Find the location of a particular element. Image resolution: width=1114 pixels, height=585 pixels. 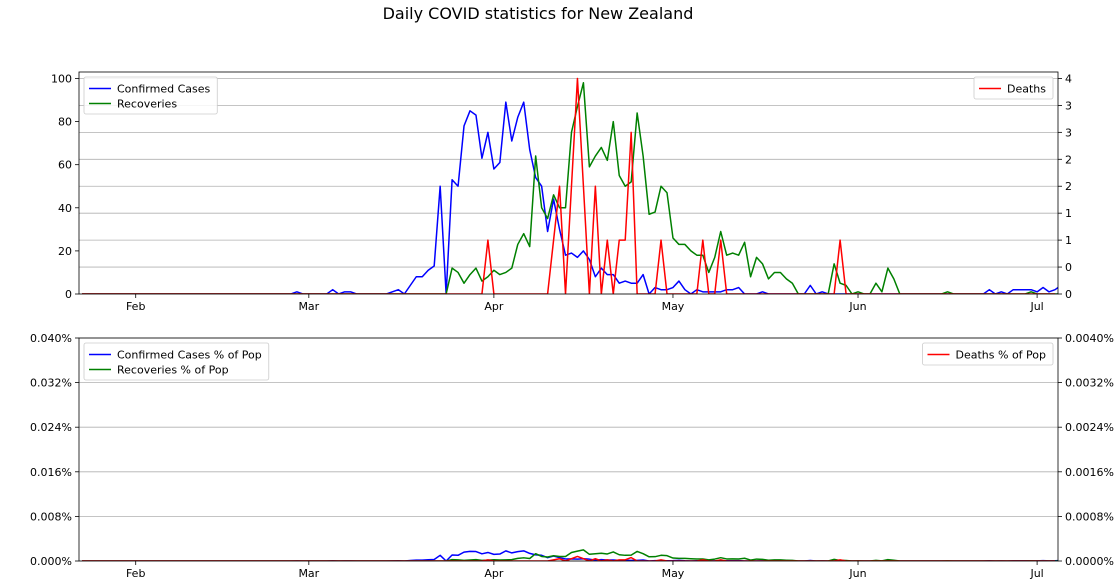

y-right-tick-label: 4 is located at coordinates (1068, 78).